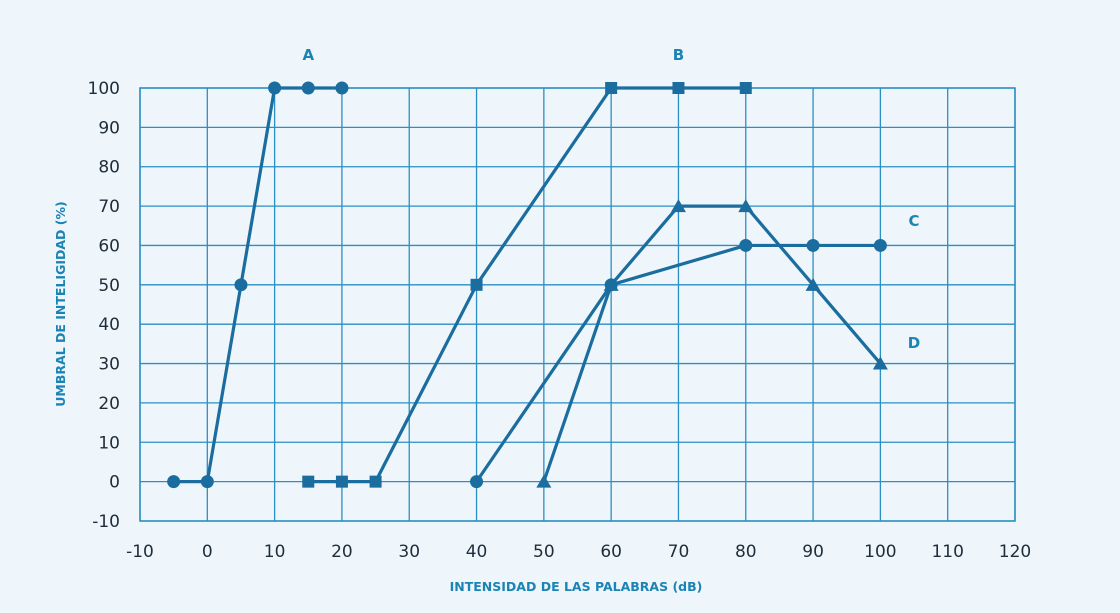 Image resolution: width=1120 pixels, height=613 pixels. What do you see at coordinates (109, 128) in the screenshot?
I see `y-tick-label: 90` at bounding box center [109, 128].